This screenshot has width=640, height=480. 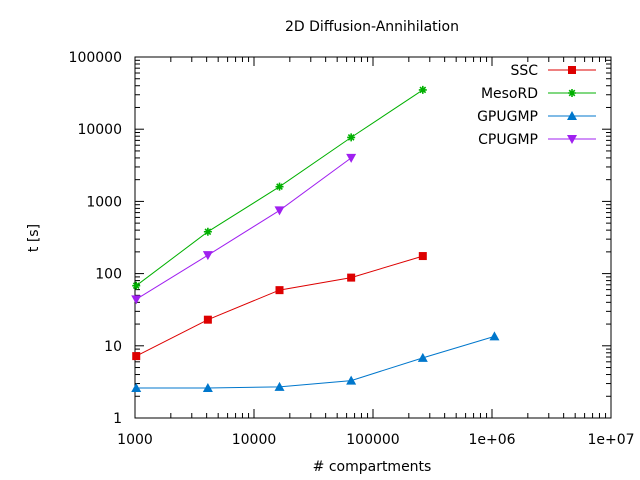 I want to click on x-axis-label: # compartments, so click(x=372, y=467).